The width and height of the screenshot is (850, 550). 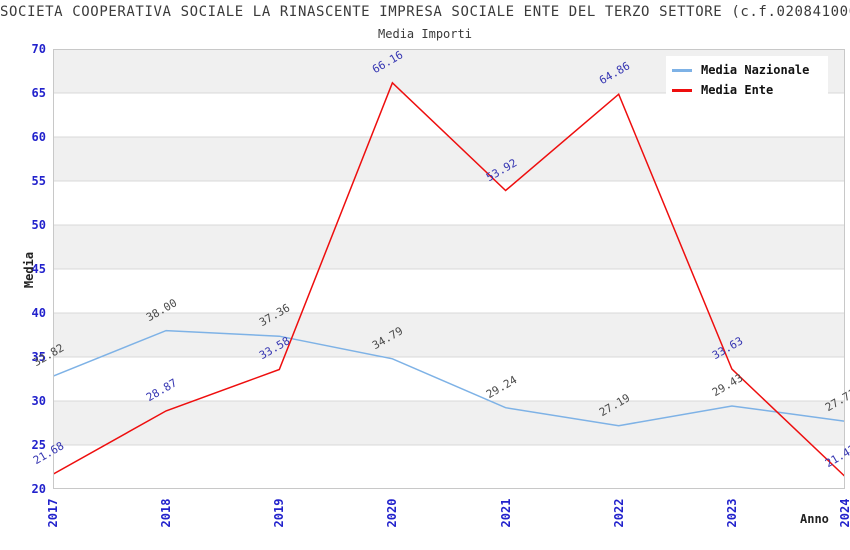 What do you see at coordinates (38, 313) in the screenshot?
I see `y-tick-label: 40` at bounding box center [38, 313].